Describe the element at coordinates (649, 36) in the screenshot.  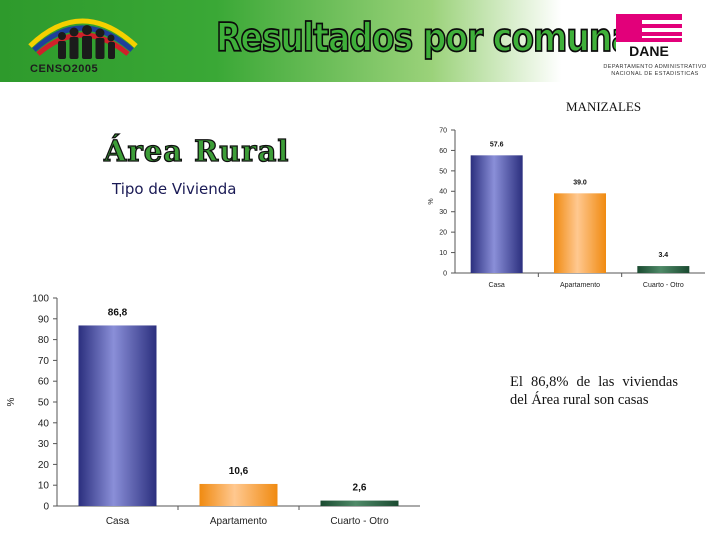
I see `dane-logo-icon: DANE` at that location.